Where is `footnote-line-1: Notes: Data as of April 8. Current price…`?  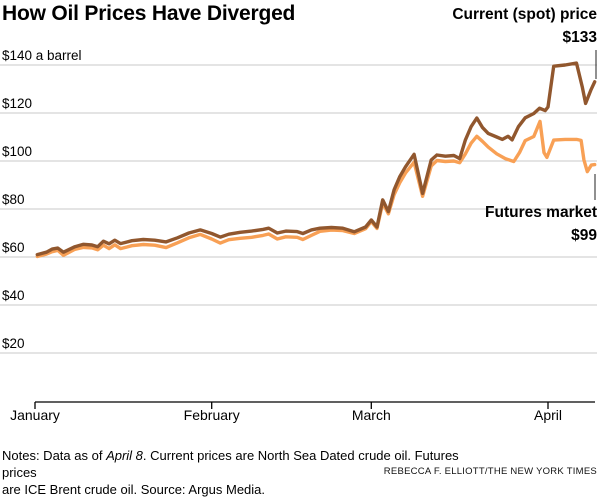 footnote-line-1: Notes: Data as of April 8. Current price… is located at coordinates (237, 464).